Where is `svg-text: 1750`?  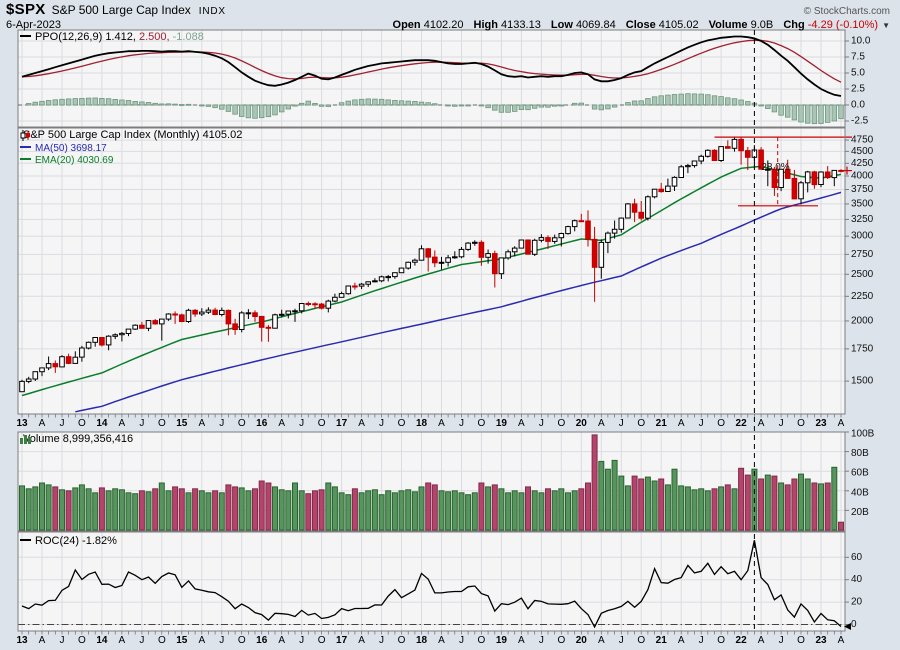 svg-text: 1750 is located at coordinates (862, 348).